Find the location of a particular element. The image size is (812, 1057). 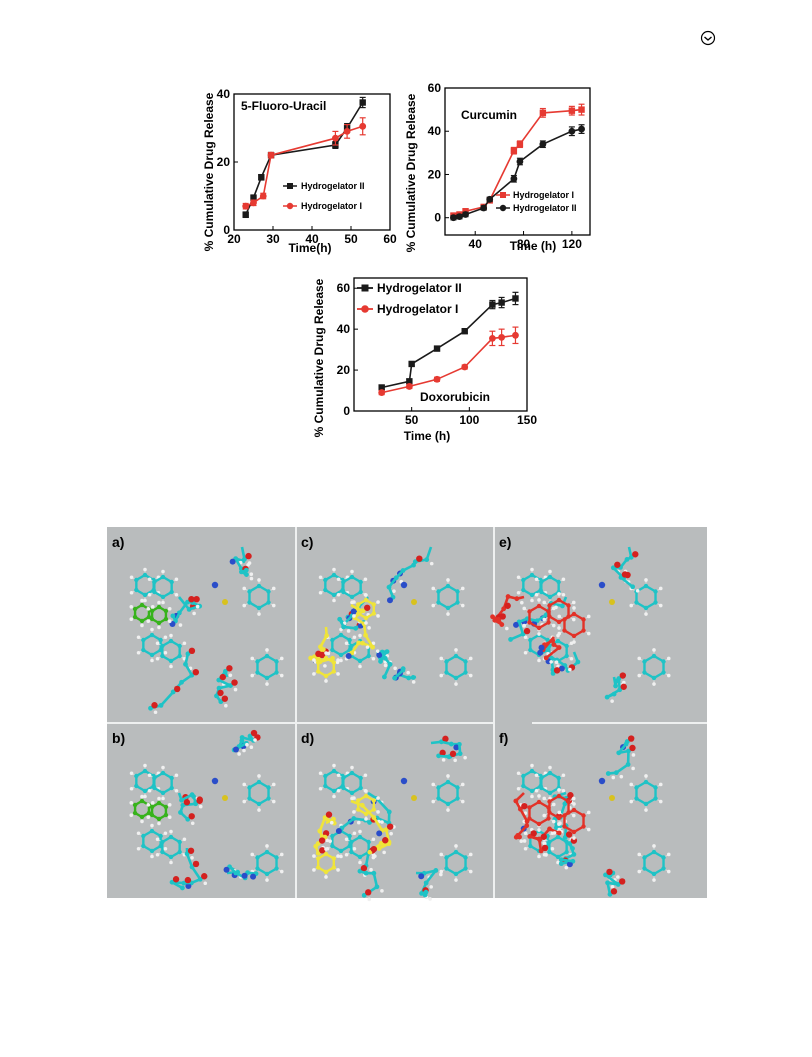

panel-label: d) is located at coordinates (307, 738).